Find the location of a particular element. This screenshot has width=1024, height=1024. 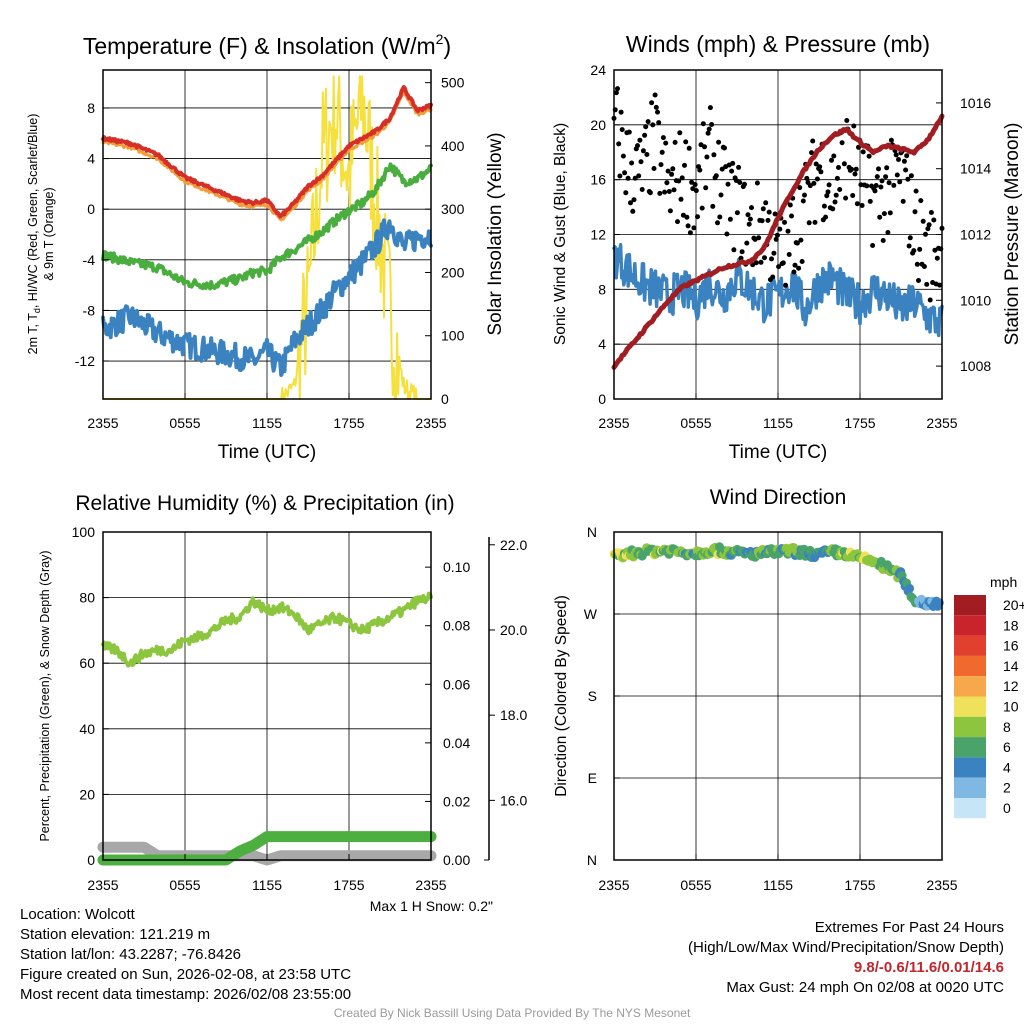

y2-tick-label: 1016 is located at coordinates (975, 103).